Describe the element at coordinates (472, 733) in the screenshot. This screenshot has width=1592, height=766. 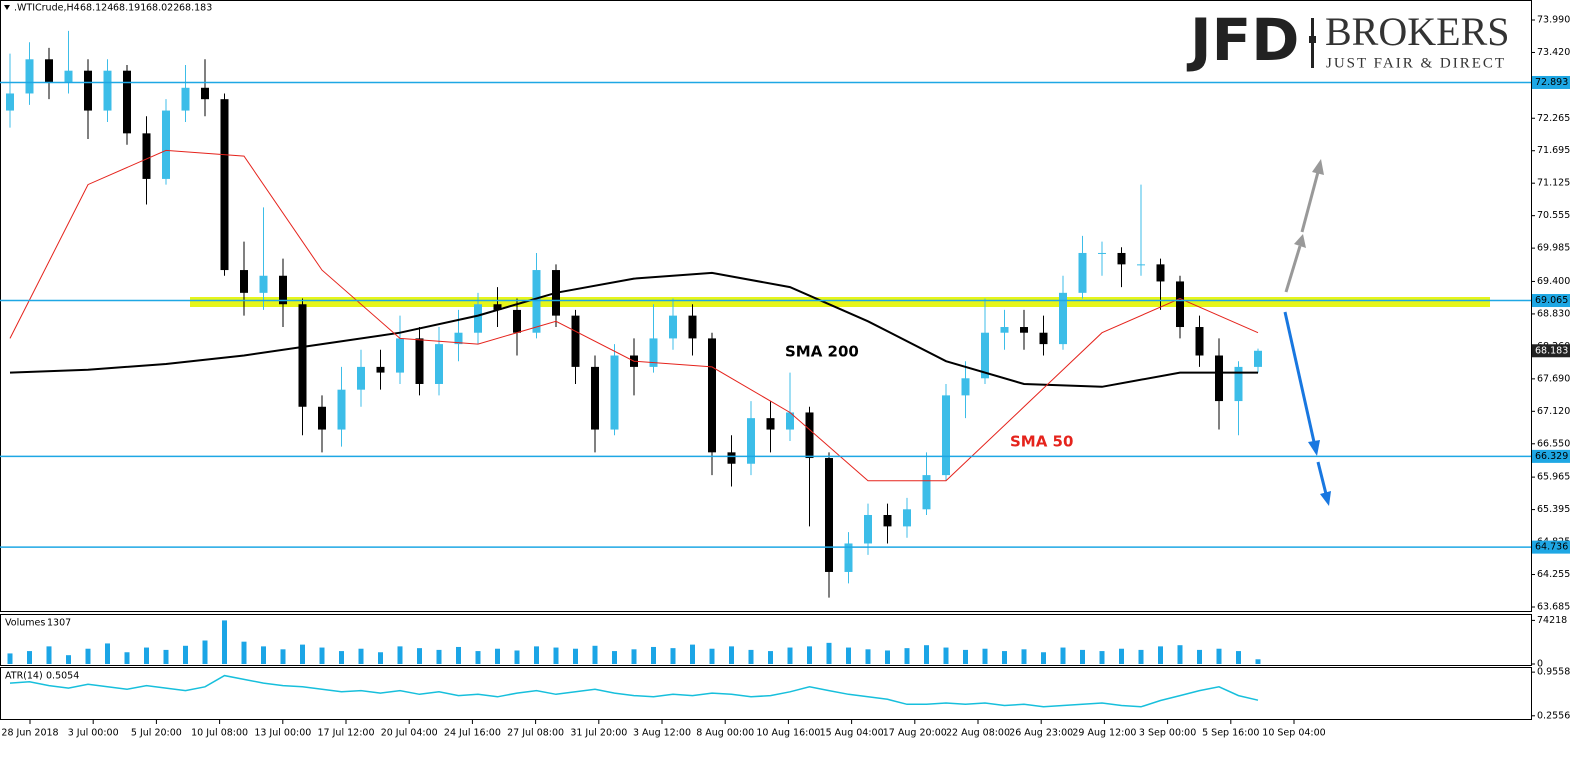
I see `x-tick-label: 24 Jul 16:00` at that location.